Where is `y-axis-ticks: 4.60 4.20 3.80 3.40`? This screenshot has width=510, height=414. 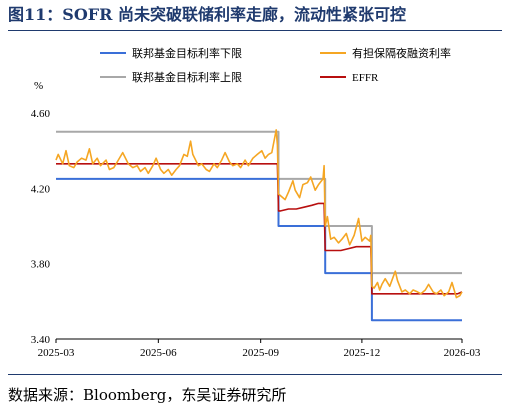
y-axis-ticks: 4.60 4.20 3.80 3.40 is located at coordinates (41, 227).